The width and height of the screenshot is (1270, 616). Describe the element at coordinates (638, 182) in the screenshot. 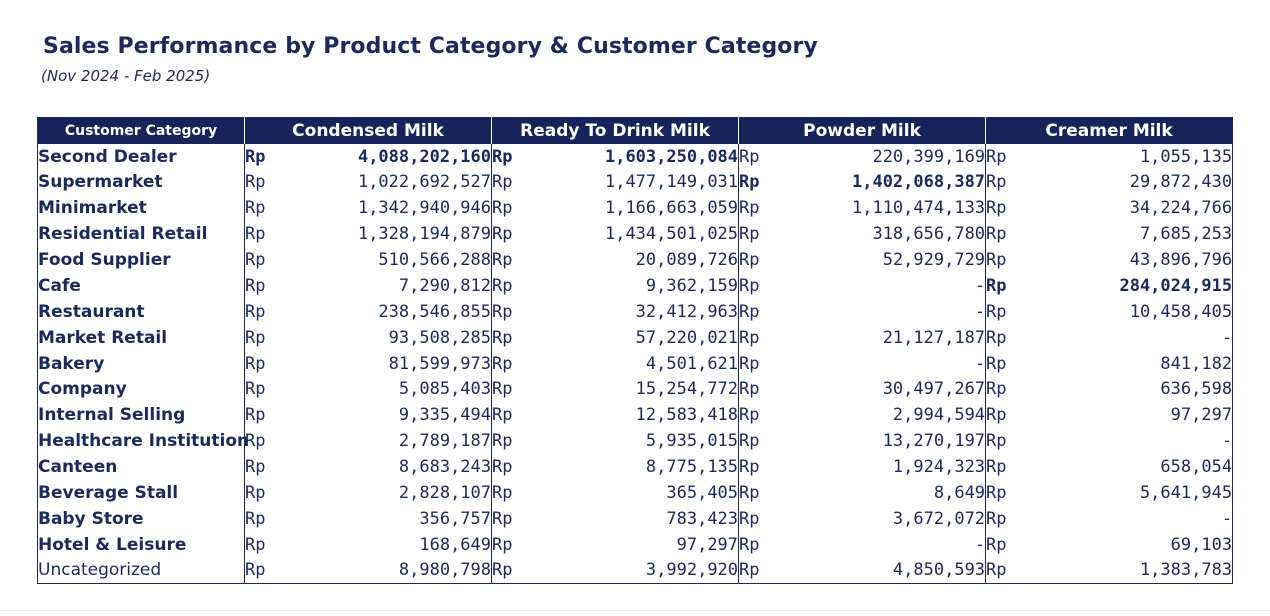

I see `sales-value-cell: 1,477,149,031` at that location.